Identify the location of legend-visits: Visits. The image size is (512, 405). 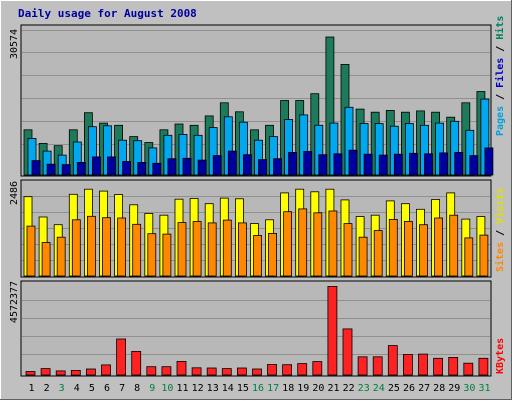
(500, 206).